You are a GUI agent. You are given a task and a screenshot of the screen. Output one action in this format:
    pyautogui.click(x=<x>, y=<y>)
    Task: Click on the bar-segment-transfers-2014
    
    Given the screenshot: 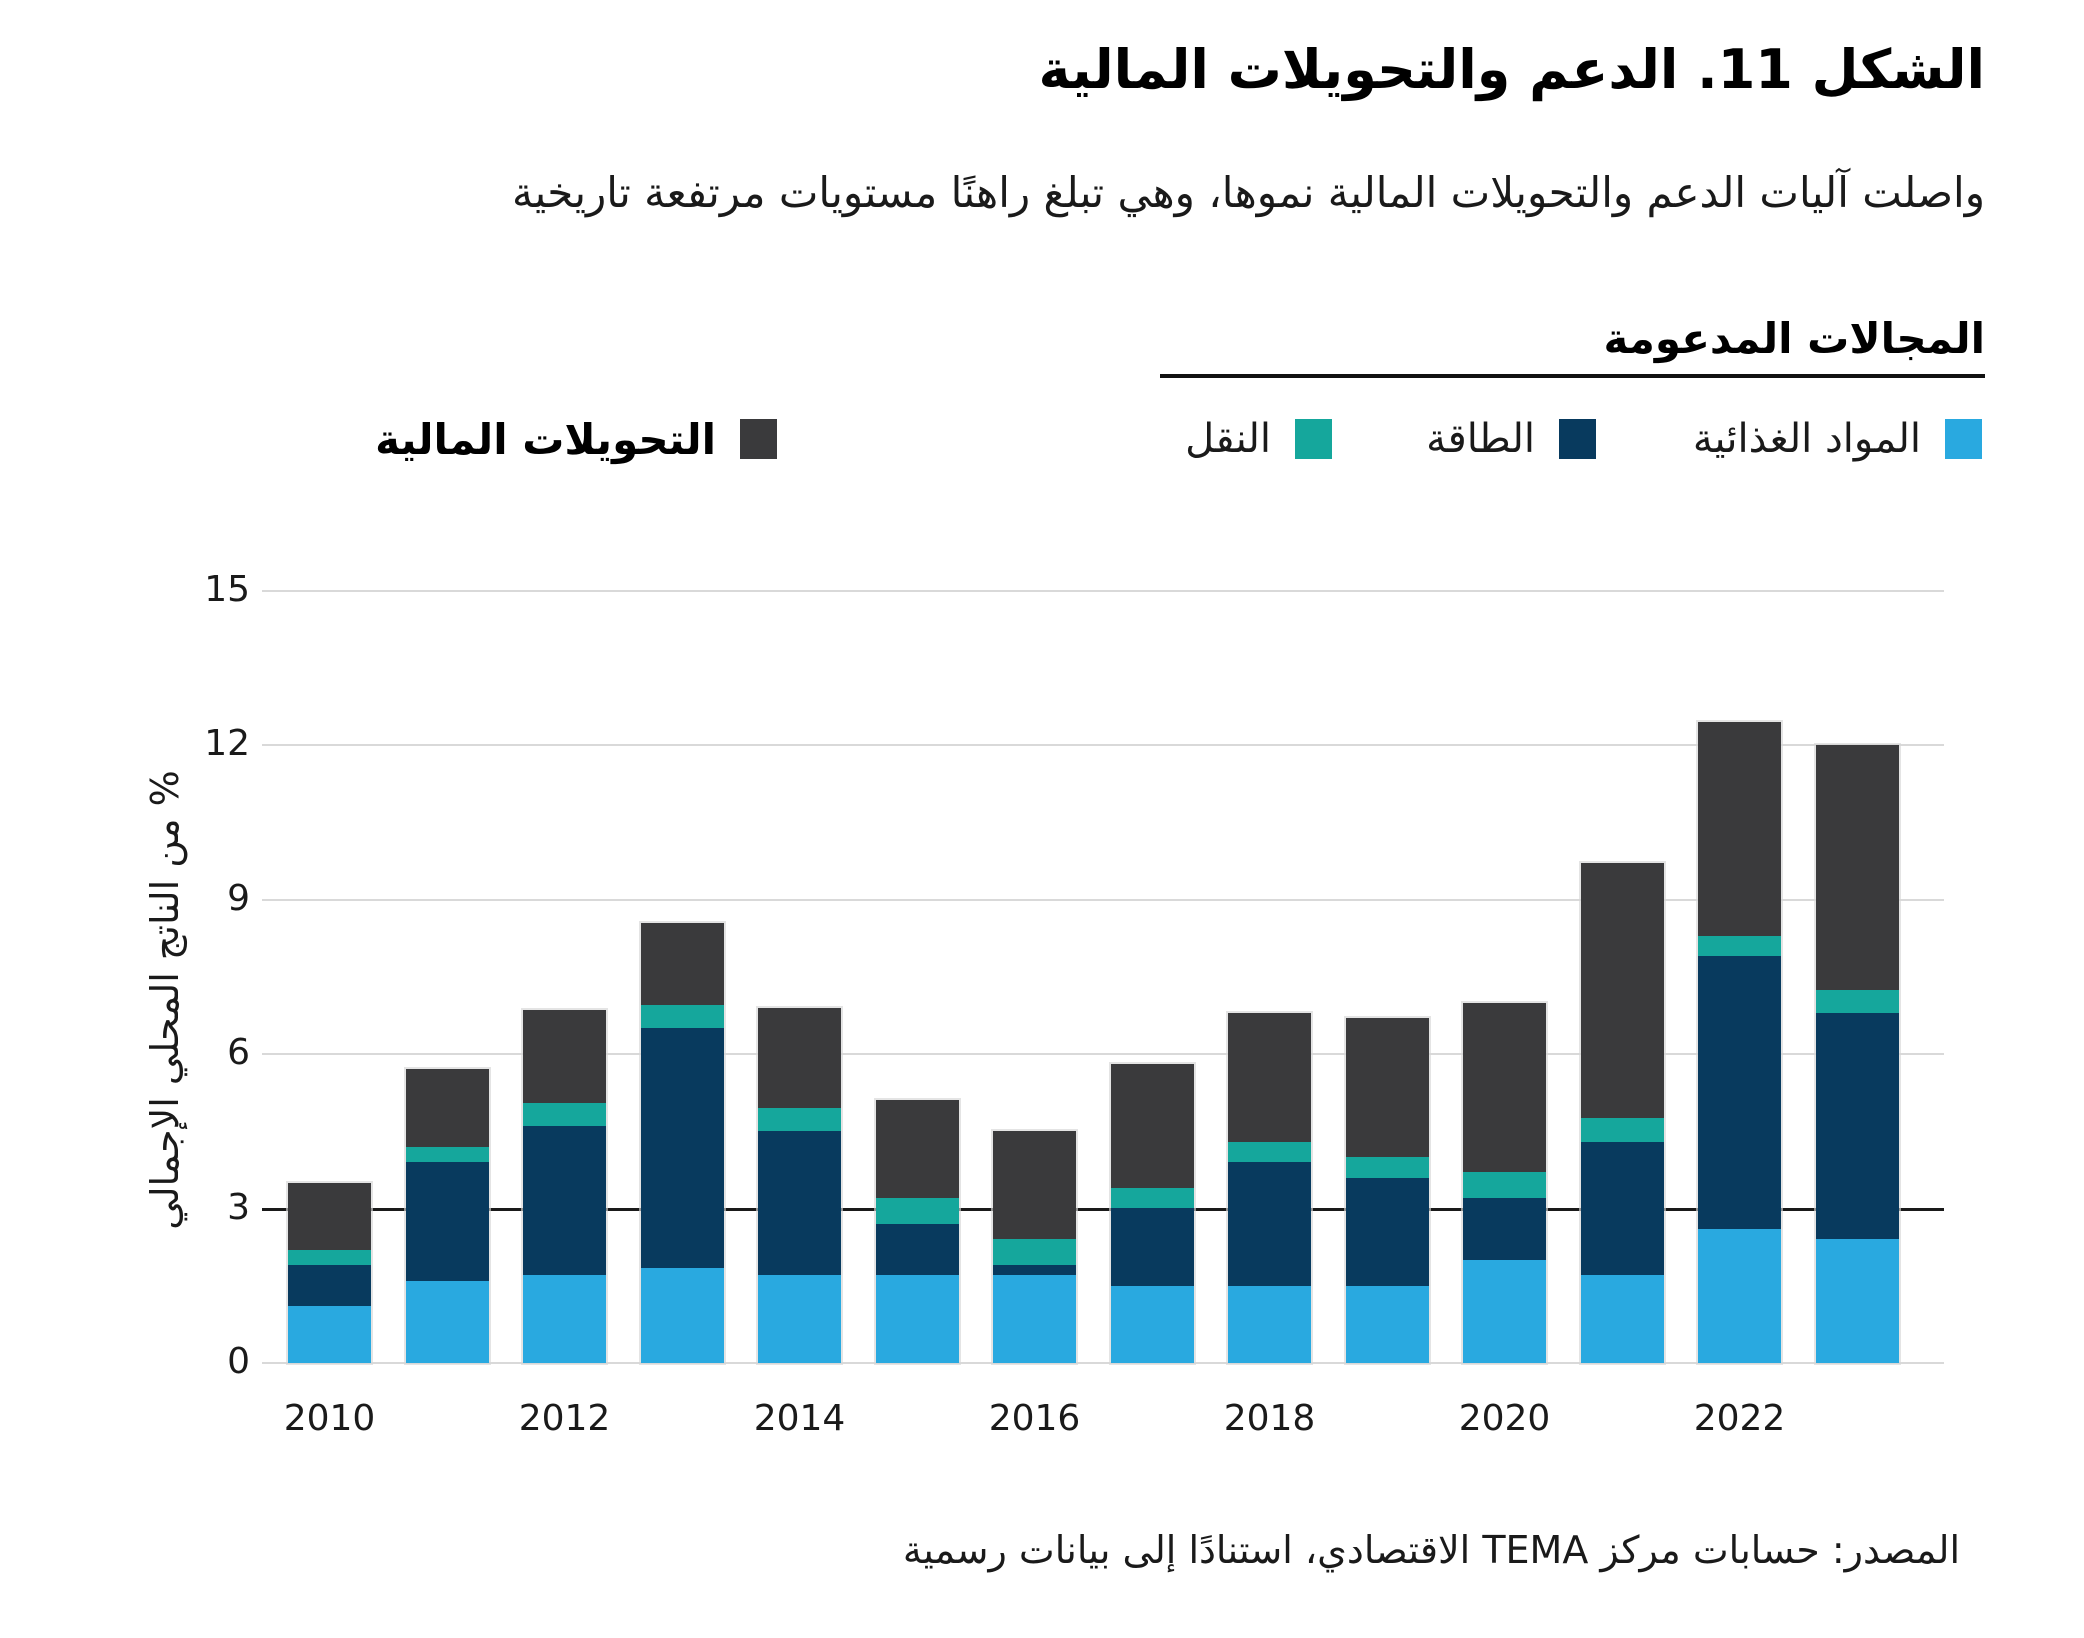 What is the action you would take?
    pyautogui.click(x=799, y=1058)
    